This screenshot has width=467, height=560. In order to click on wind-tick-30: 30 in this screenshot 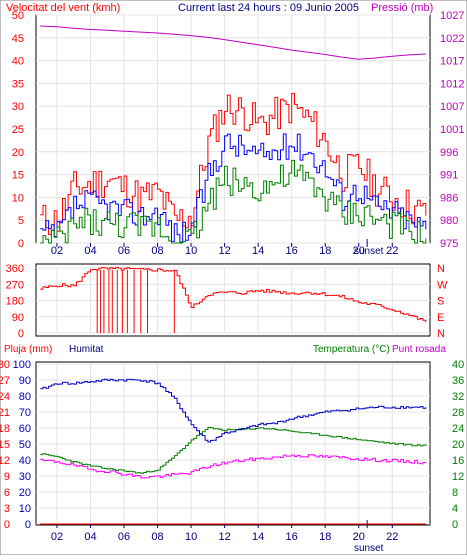, I will do `click(18, 107)`.